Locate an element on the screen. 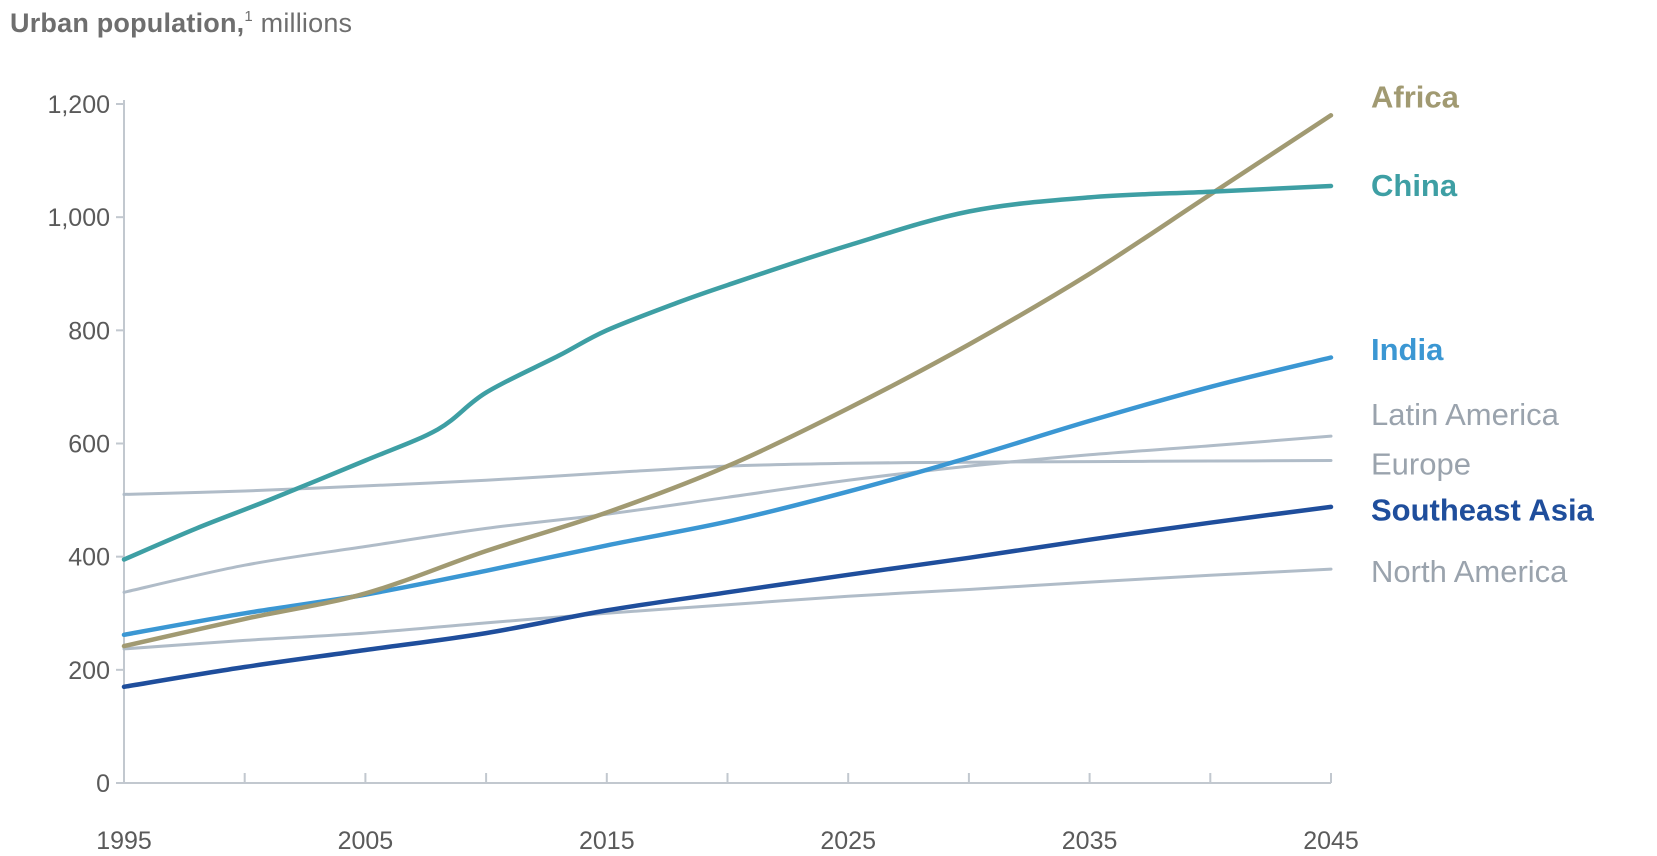  series-label-africa: Africa is located at coordinates (1415, 97).